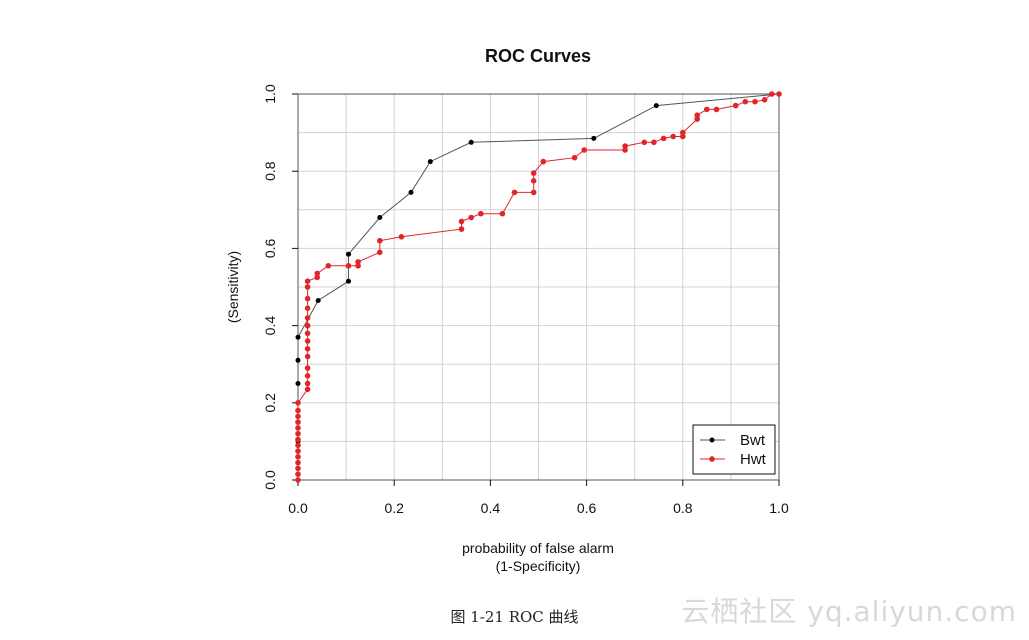 This screenshot has height=640, width=1029. What do you see at coordinates (233, 287) in the screenshot?
I see `y-axis-label: (Sensitivity)` at bounding box center [233, 287].